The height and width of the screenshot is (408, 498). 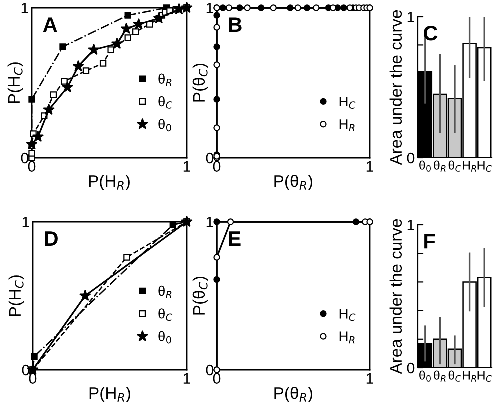 I want to click on chart-title: D, so click(x=51, y=239).